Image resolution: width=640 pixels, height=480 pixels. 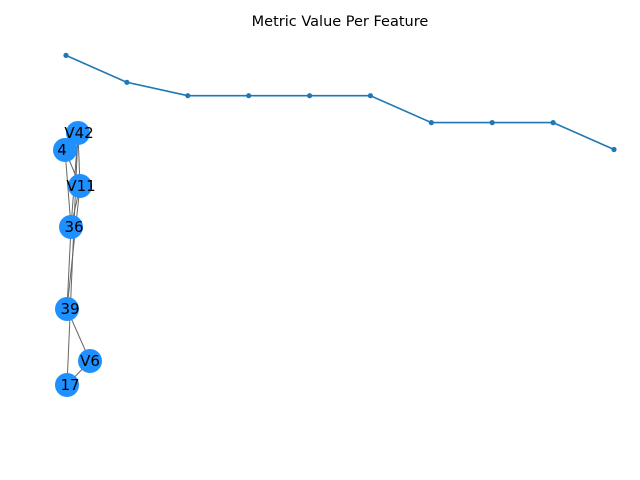 I want to click on network-node-label: 36, so click(x=73, y=227).